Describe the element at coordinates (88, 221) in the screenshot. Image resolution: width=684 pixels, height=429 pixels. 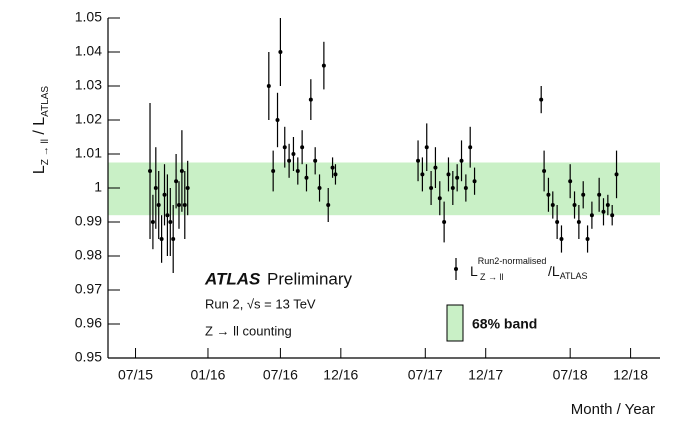
I see `y-tick-label: 0.99` at that location.